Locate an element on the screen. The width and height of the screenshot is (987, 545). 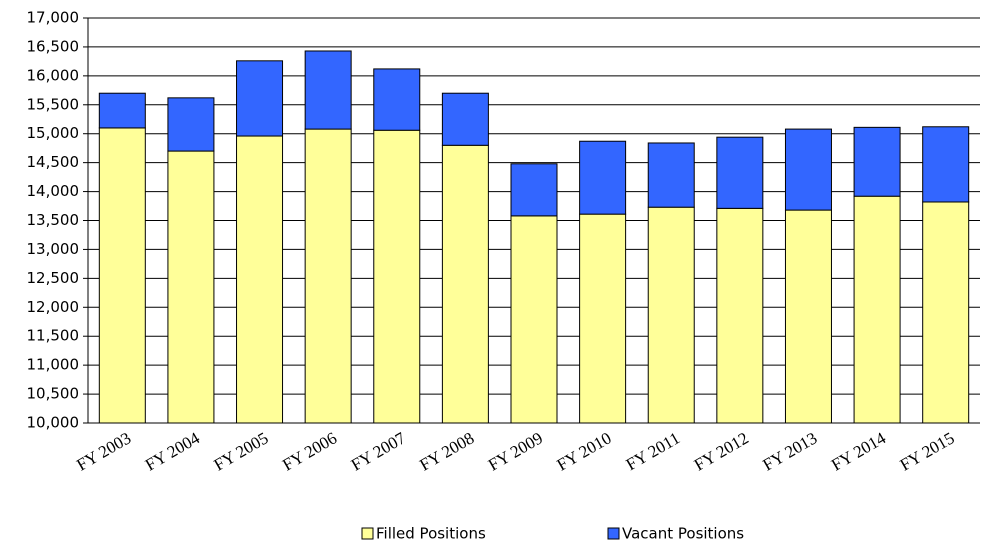
y-tick-label: 16,000 is located at coordinates (53, 75).